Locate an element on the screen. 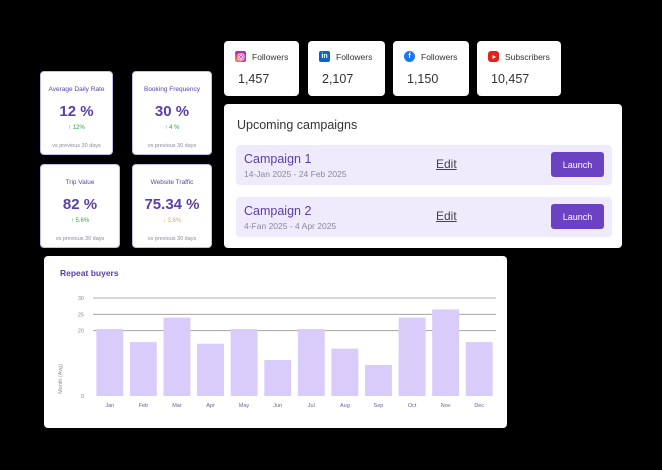 The height and width of the screenshot is (470, 662). bar-sep is located at coordinates (378, 380).